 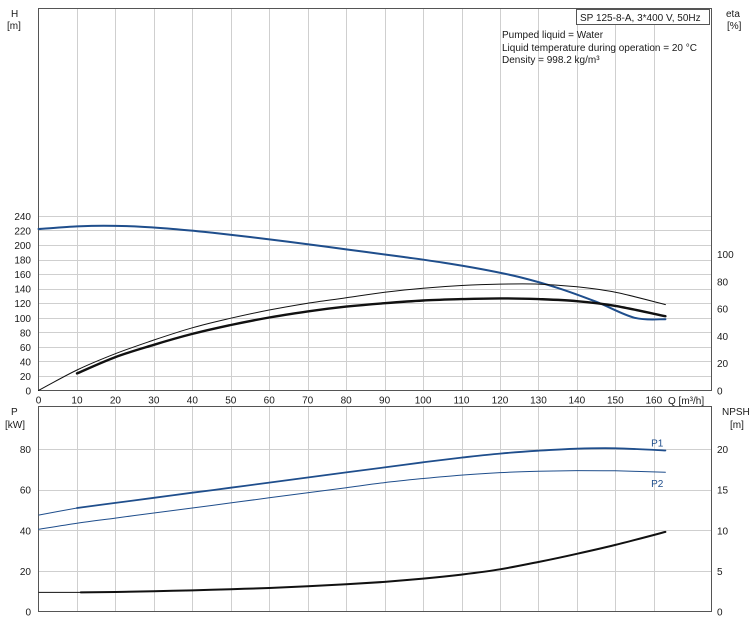 I want to click on x-tick-label: 110, so click(x=462, y=401).